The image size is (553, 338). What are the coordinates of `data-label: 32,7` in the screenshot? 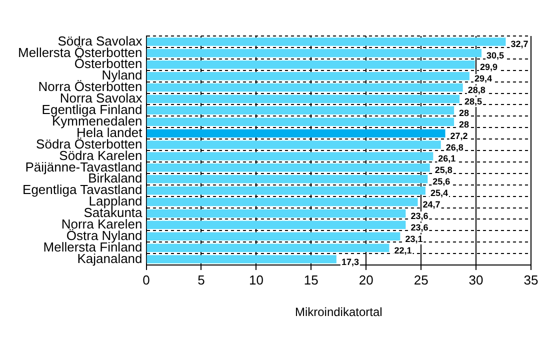 It's located at (519, 44).